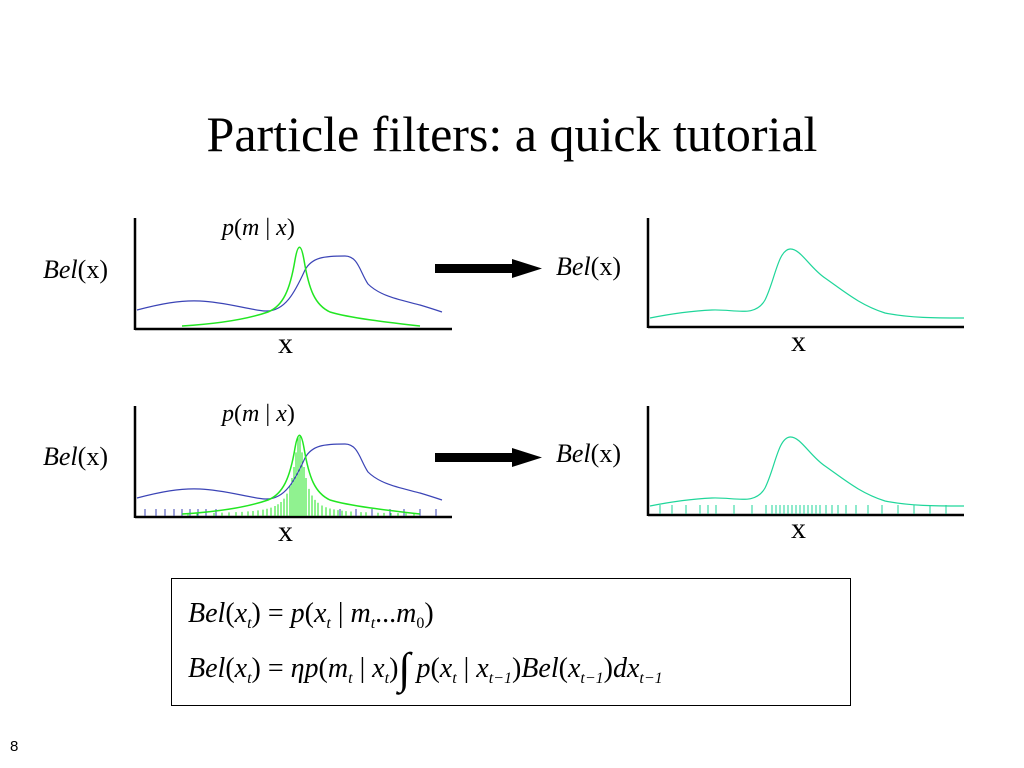  Describe the element at coordinates (511, 642) in the screenshot. I see `formula-box` at that location.